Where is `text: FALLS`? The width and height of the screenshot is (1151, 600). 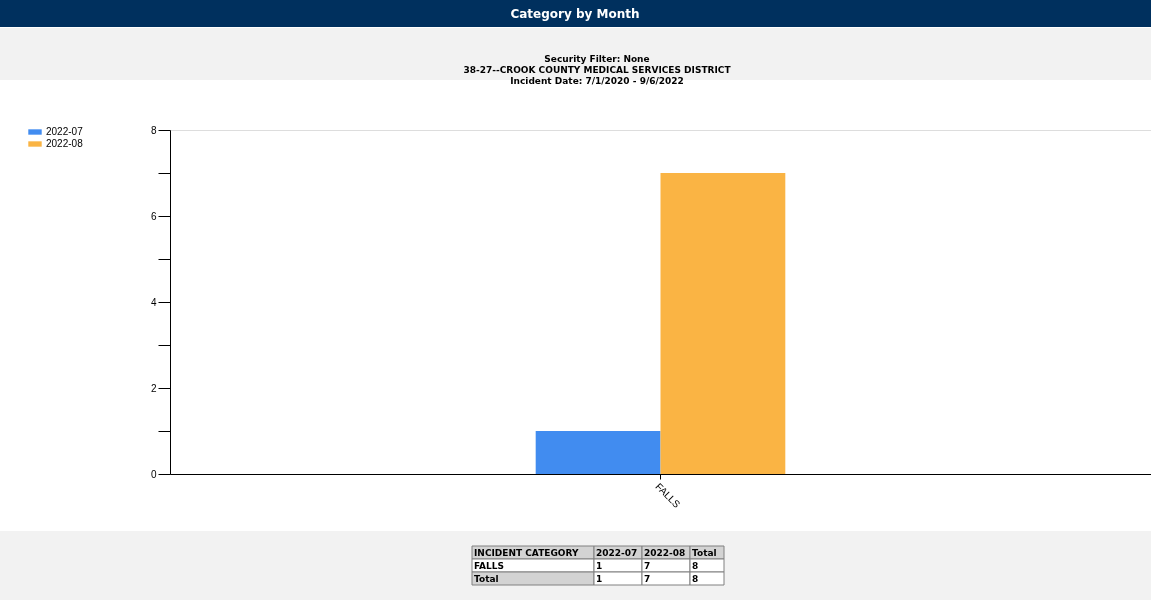 text: FALLS is located at coordinates (489, 566).